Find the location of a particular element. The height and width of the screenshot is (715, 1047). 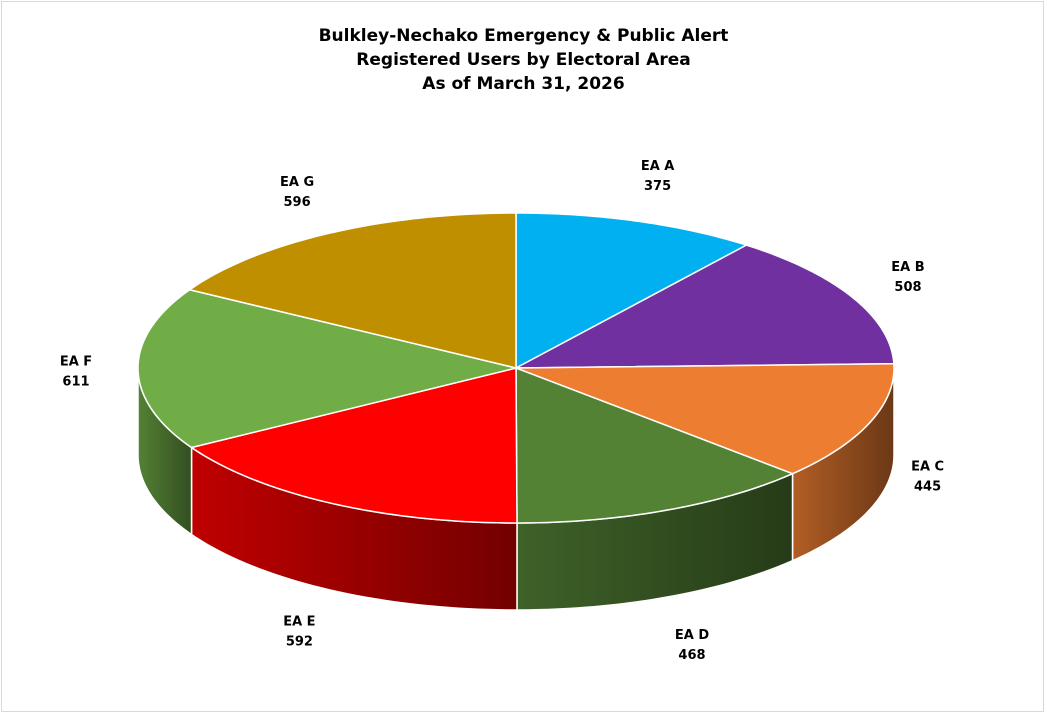

data-label-value: 468 is located at coordinates (691, 655).